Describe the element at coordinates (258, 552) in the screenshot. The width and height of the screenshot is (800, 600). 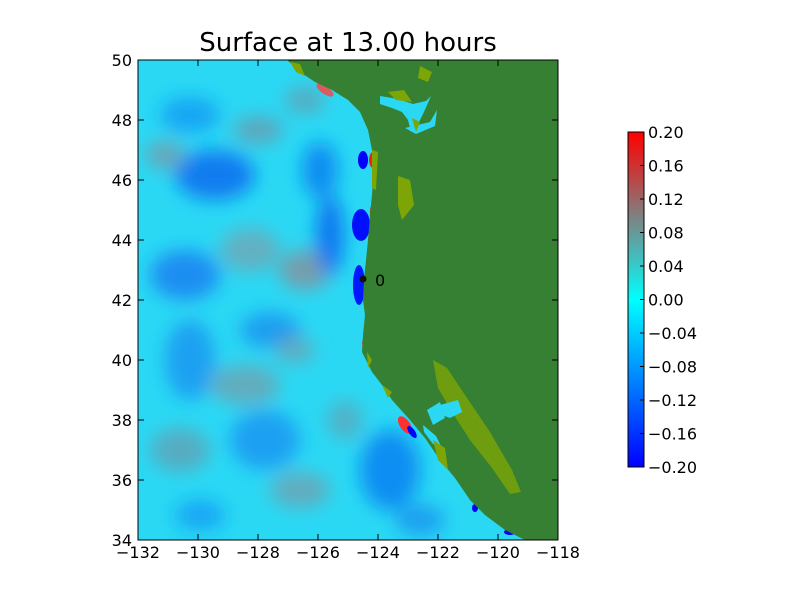
I see `x-tick-label: −128` at that location.